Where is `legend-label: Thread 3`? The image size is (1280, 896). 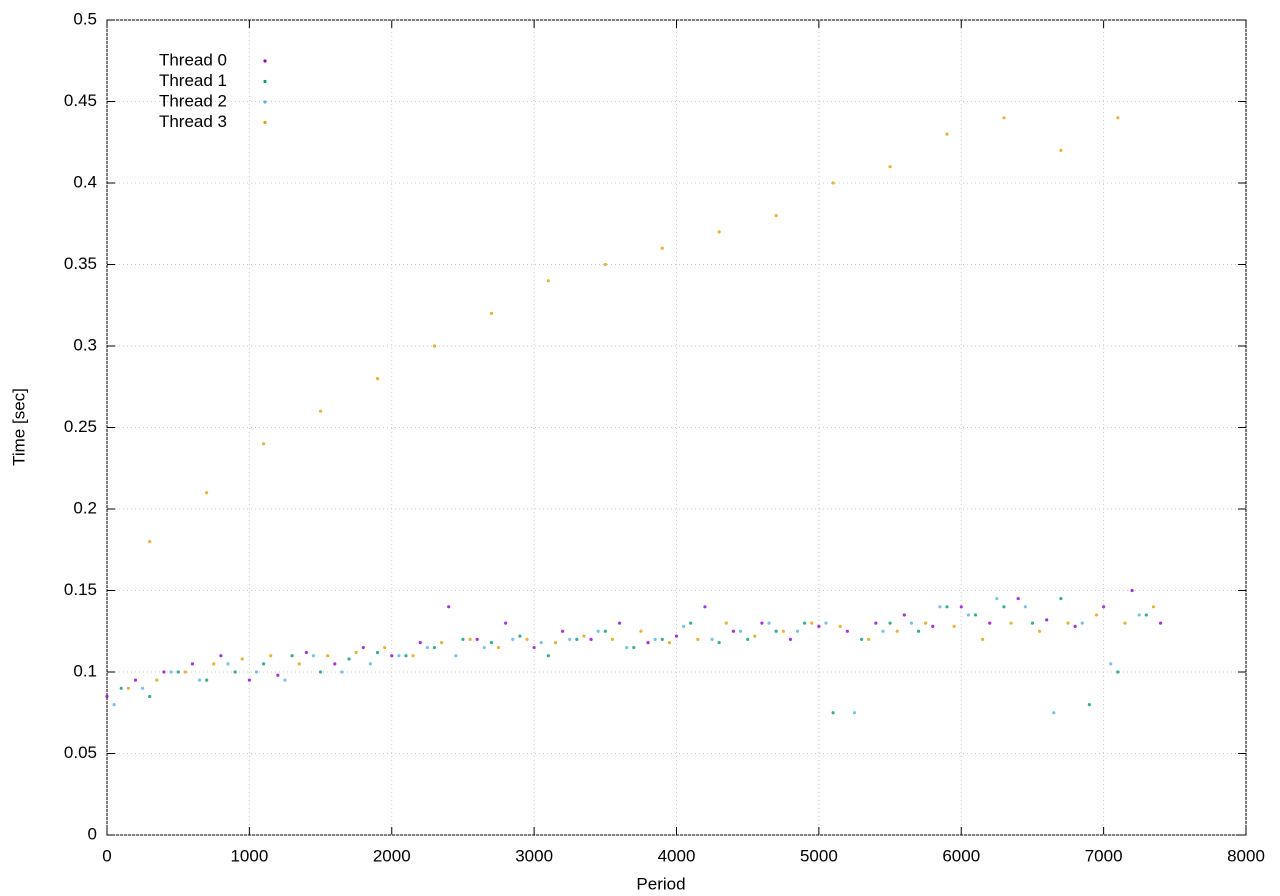
legend-label: Thread 3 is located at coordinates (193, 121).